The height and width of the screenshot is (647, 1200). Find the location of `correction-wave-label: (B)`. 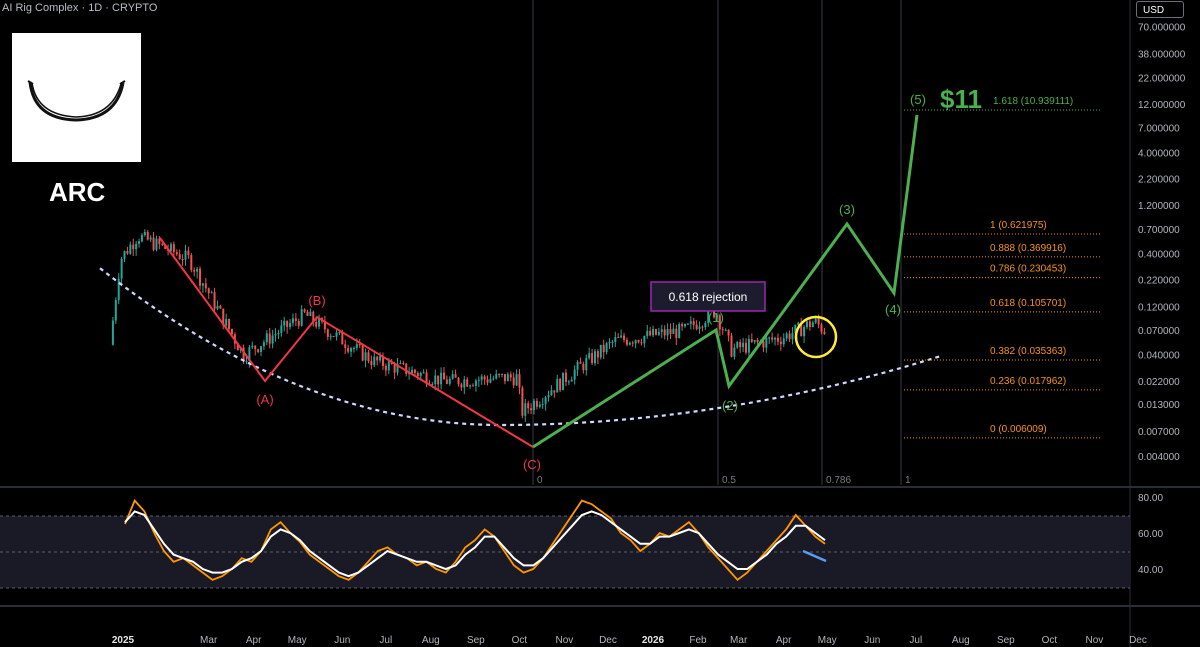

correction-wave-label: (B) is located at coordinates (316, 300).